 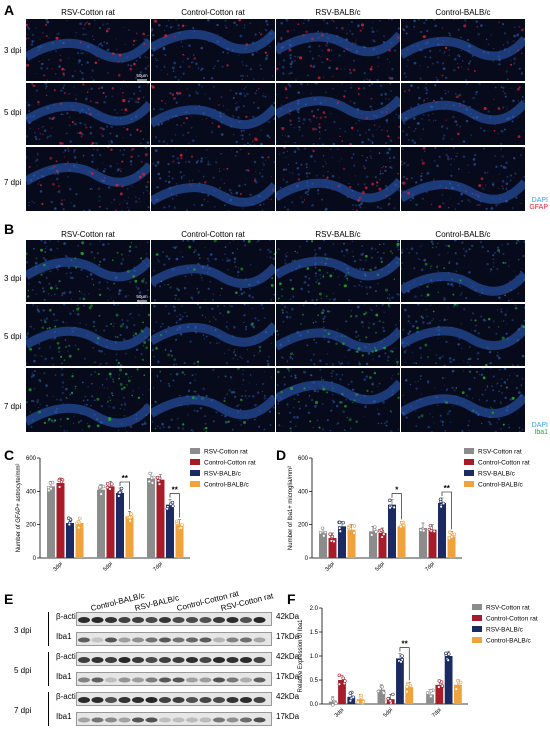 What do you see at coordinates (538, 207) in the screenshot?
I see `panel-a-legend-gfap: GFAP` at bounding box center [538, 207].